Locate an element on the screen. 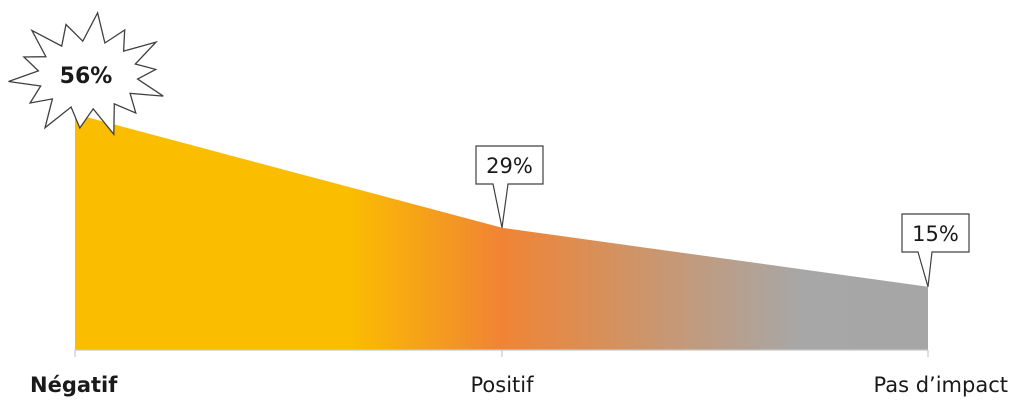 The height and width of the screenshot is (403, 1013). label-callout: 29% is located at coordinates (509, 186).